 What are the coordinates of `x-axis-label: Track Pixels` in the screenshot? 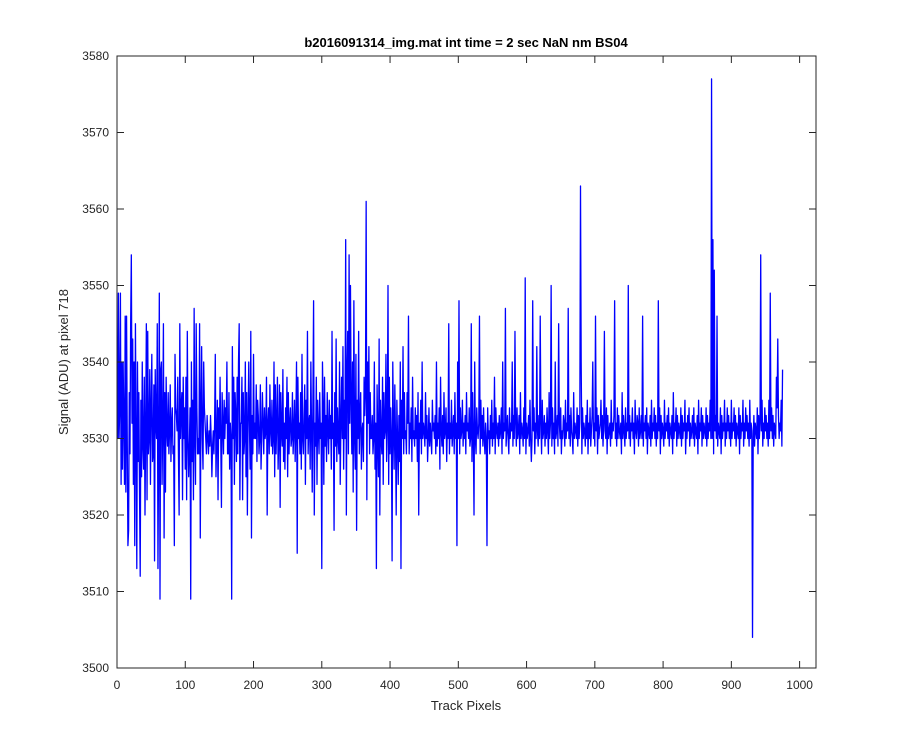 It's located at (466, 705).